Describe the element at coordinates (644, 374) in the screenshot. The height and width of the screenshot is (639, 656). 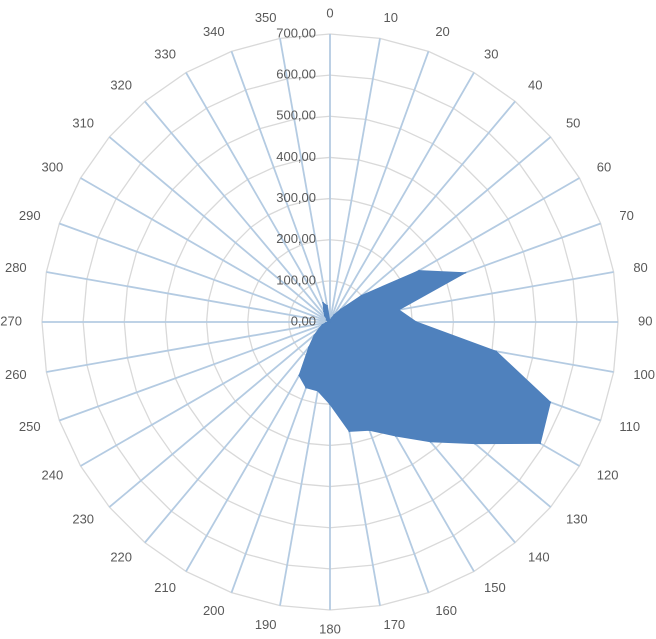
I see `category-label: 100` at that location.